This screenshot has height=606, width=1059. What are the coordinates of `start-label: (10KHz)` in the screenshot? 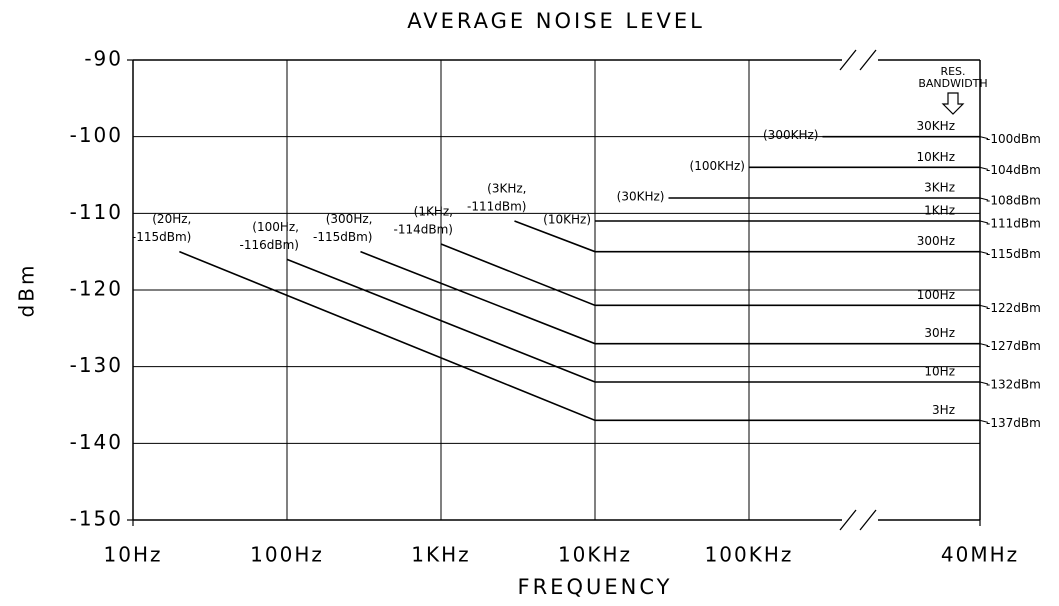 It's located at (567, 220).